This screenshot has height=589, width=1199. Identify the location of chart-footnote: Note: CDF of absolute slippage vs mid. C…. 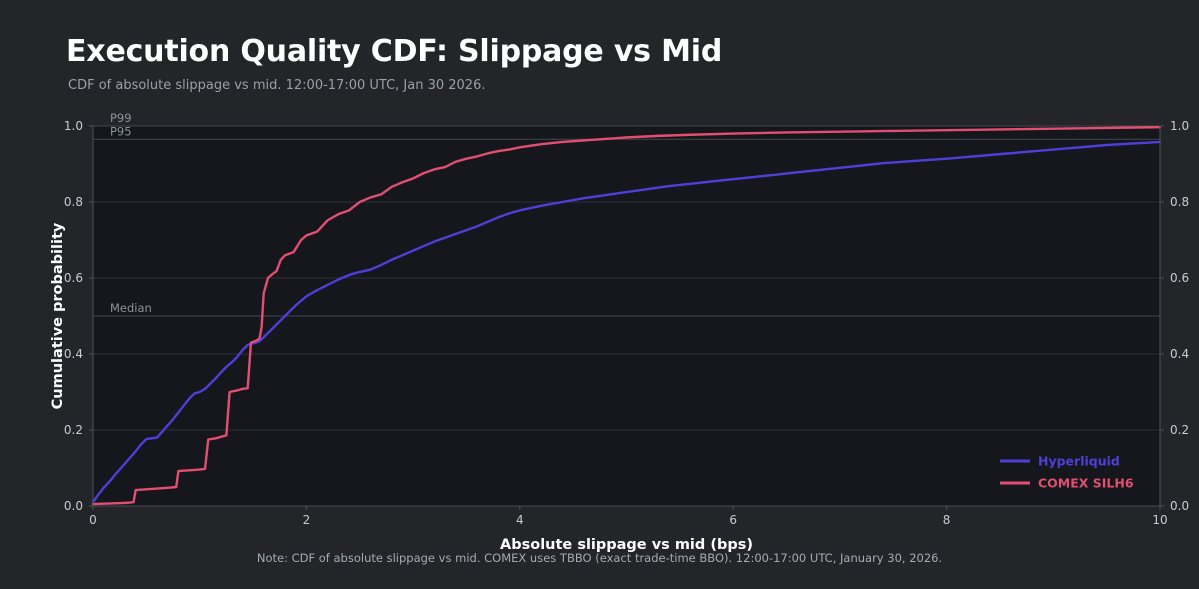
(599, 558).